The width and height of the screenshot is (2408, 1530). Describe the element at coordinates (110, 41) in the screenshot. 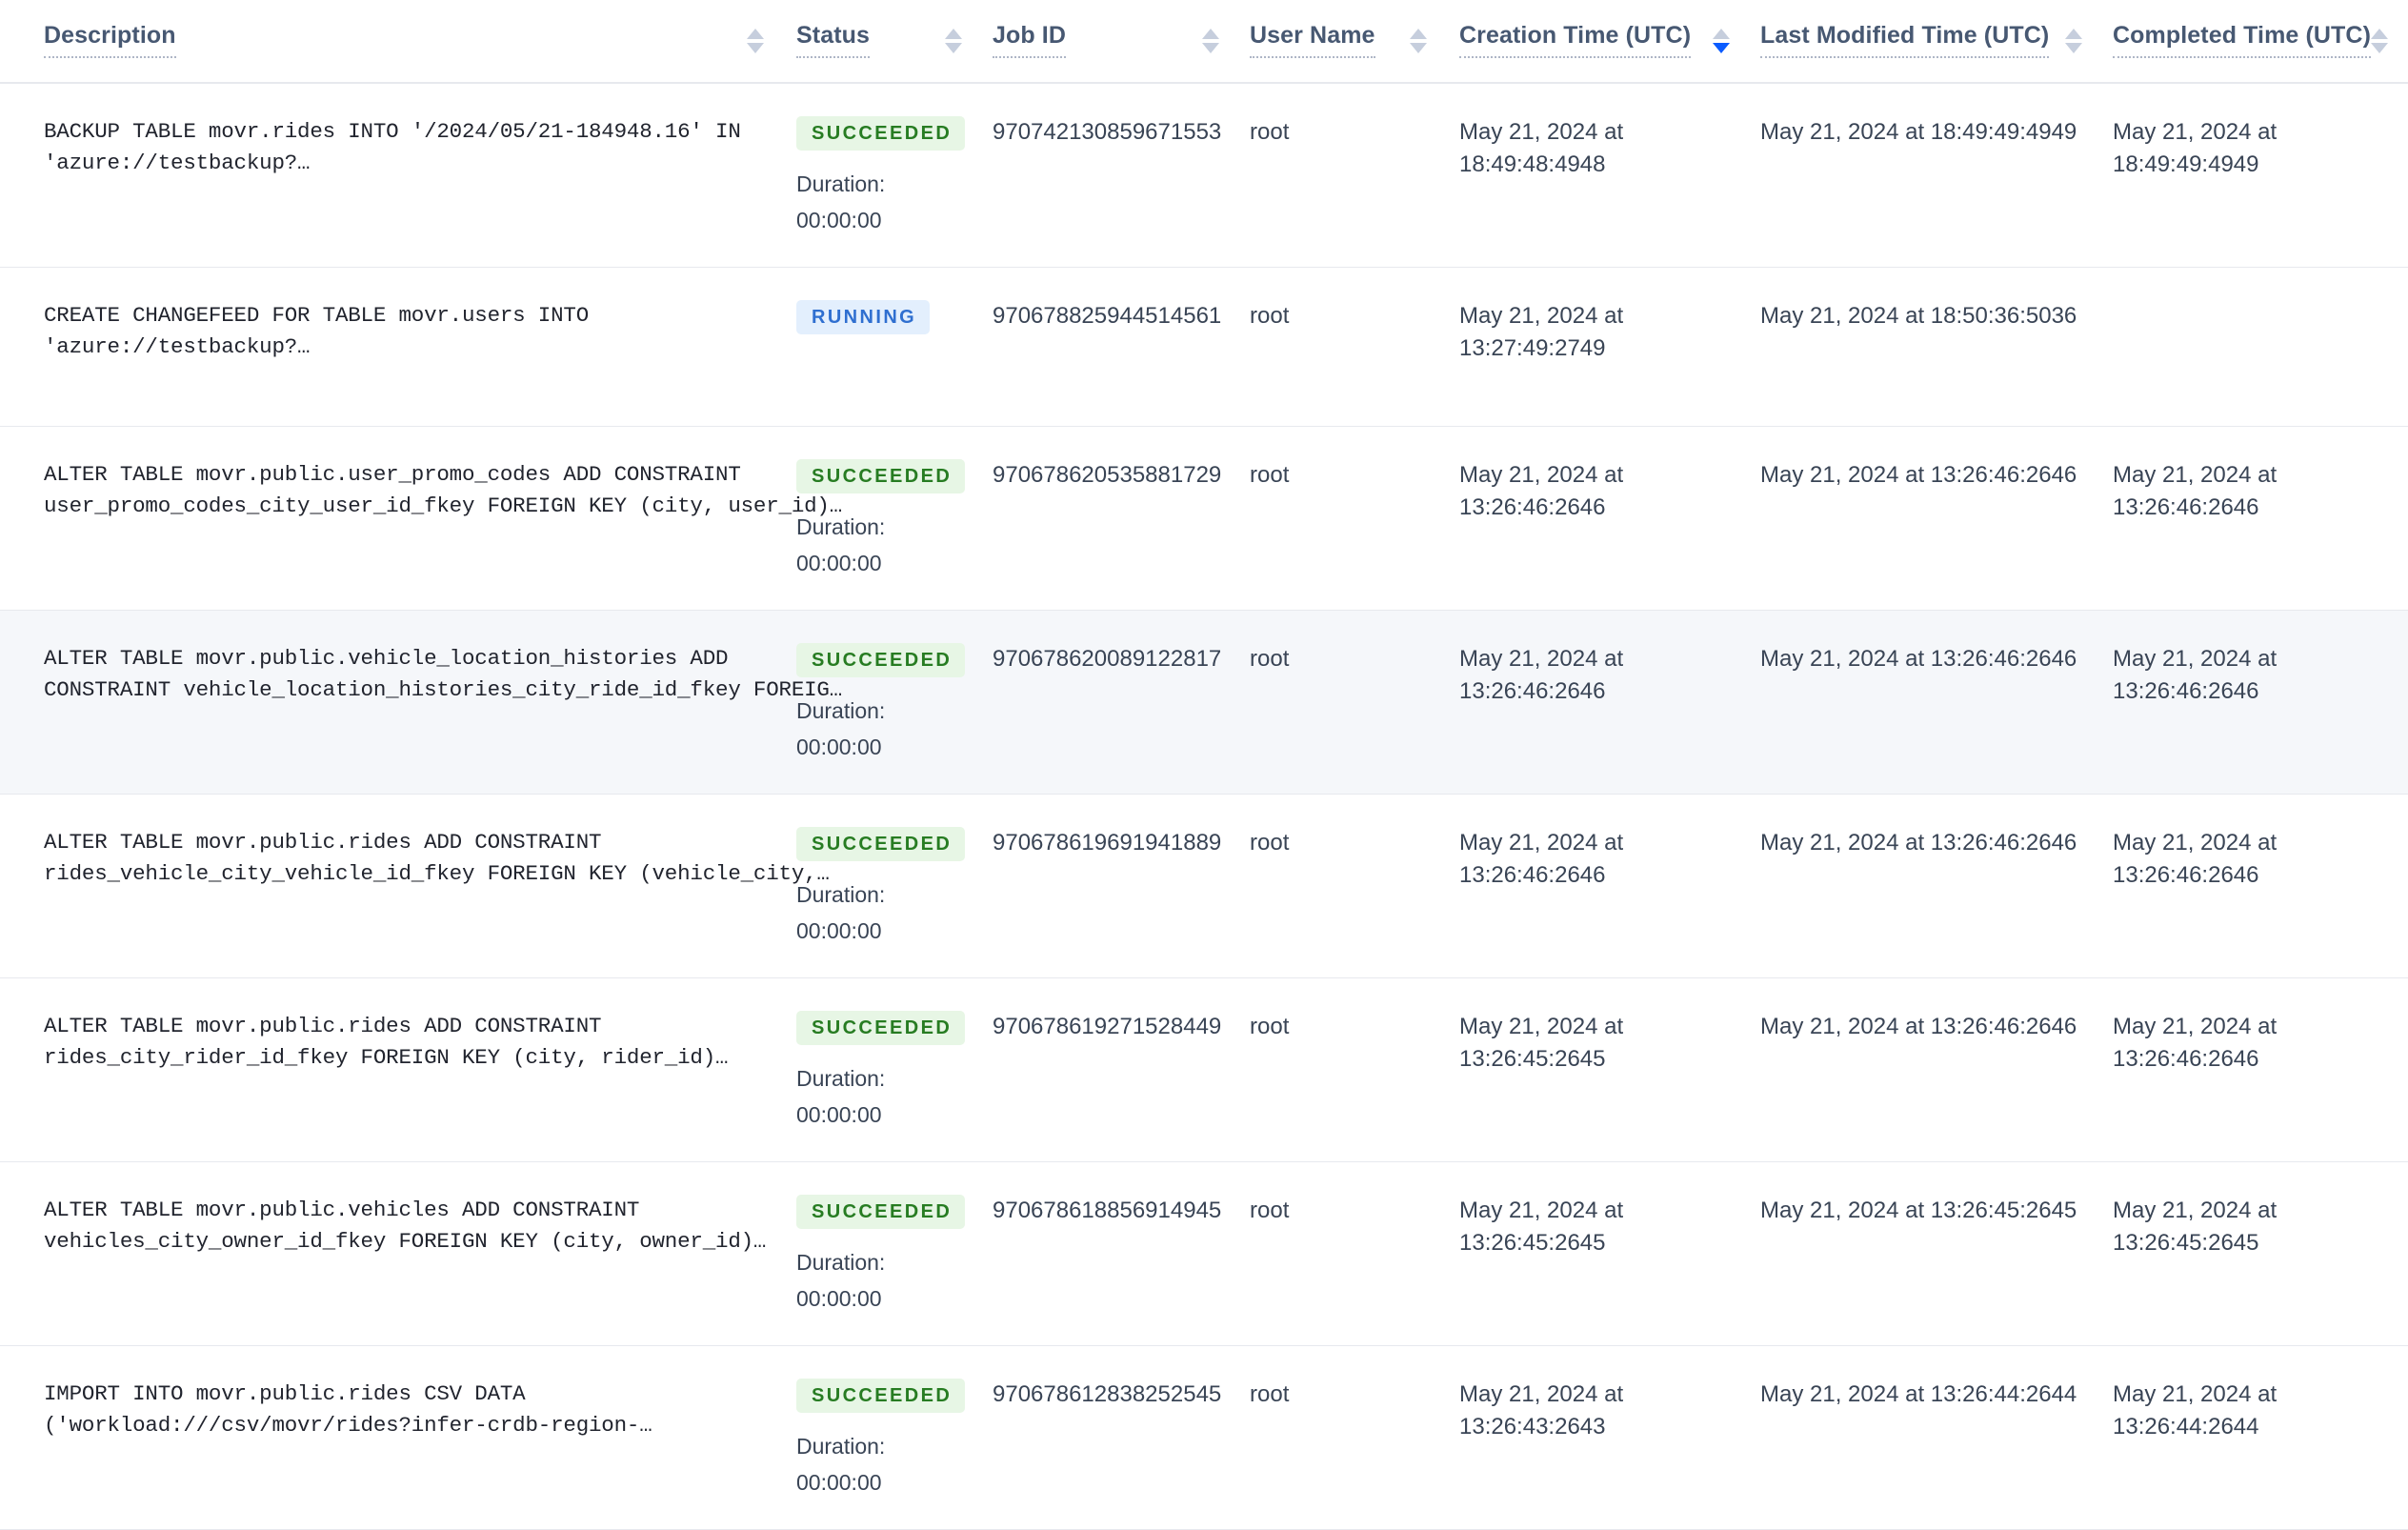

I see `column-header-label-description: Description` at that location.